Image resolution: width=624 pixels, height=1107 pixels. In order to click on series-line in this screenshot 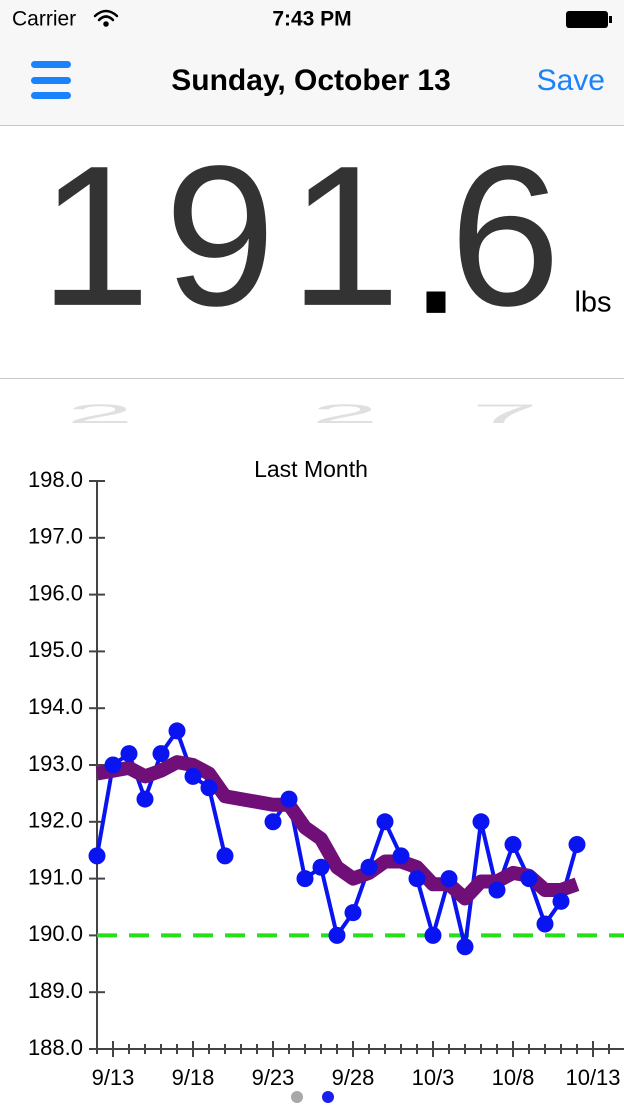, I will do `click(337, 830)`.